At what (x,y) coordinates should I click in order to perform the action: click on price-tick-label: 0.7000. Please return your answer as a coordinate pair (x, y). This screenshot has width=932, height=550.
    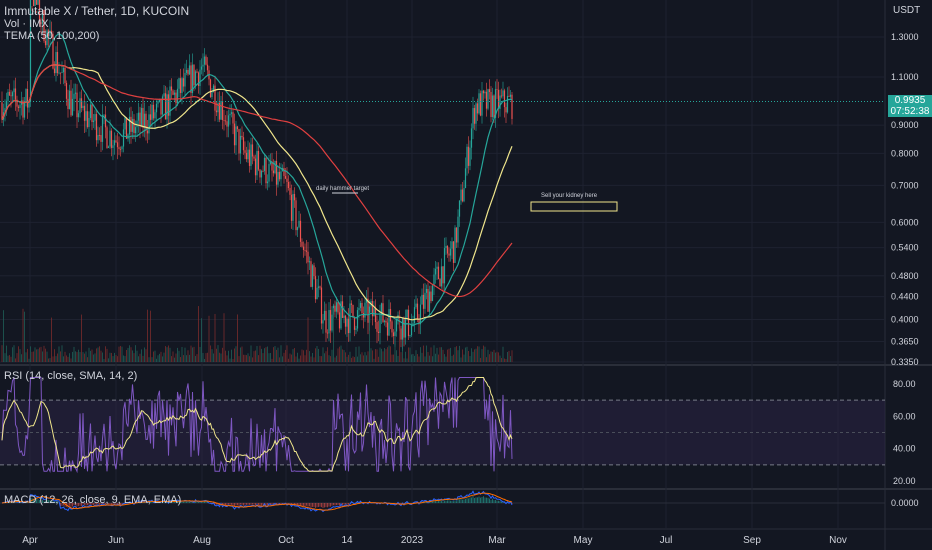
    Looking at the image, I should click on (905, 185).